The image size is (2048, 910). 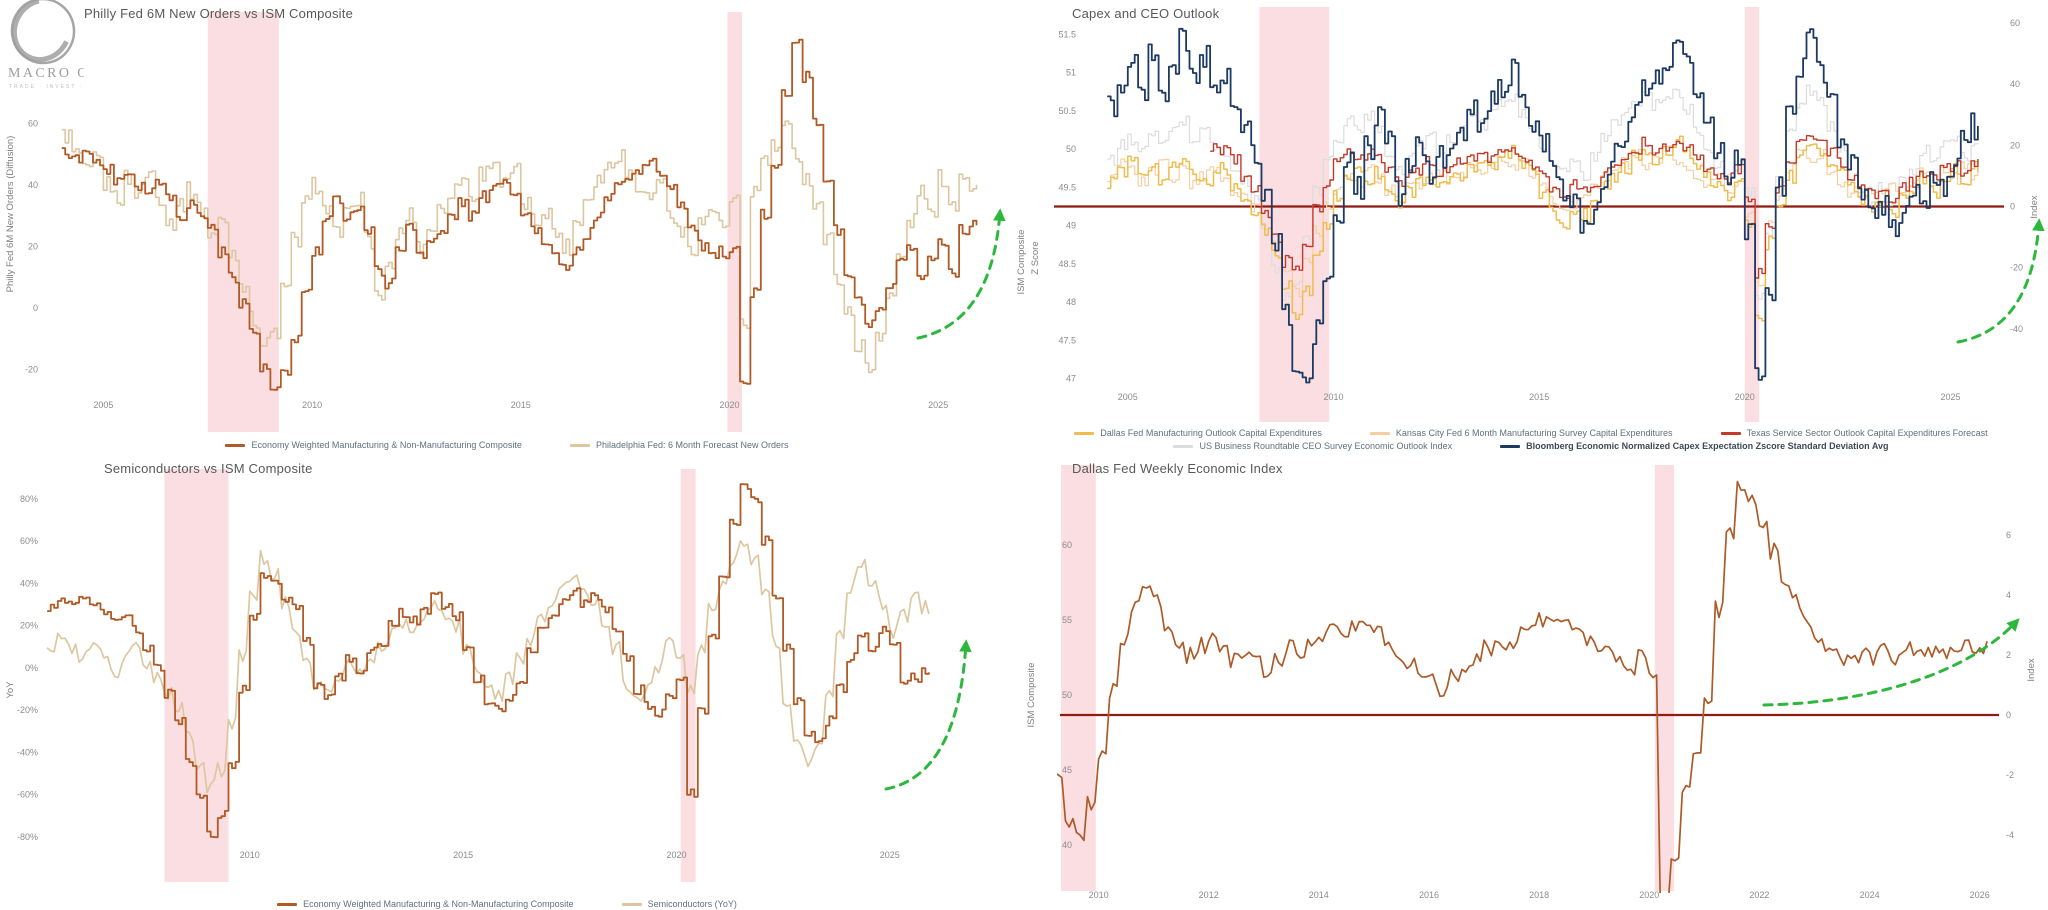 I want to click on x-tick-label: 2018, so click(x=1539, y=895).